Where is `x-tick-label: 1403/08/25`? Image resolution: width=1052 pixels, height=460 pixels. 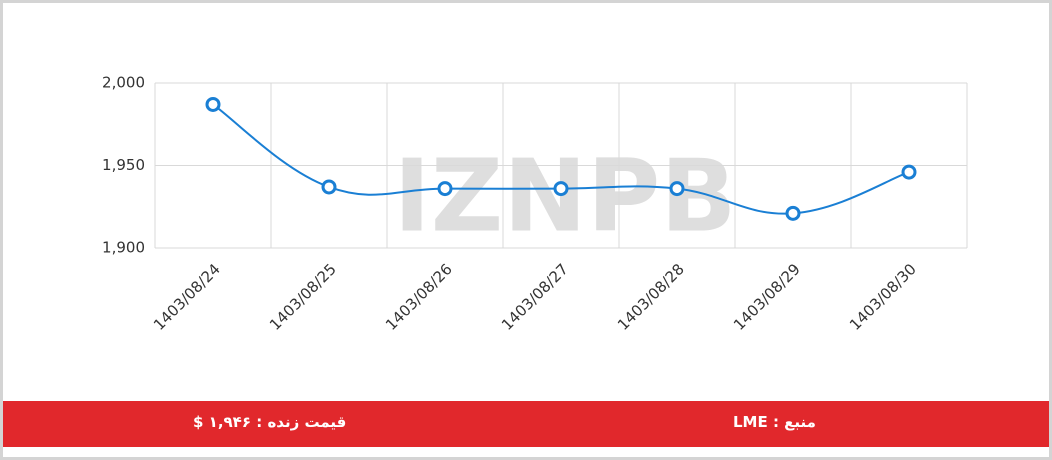
x-tick-label: 1403/08/25 is located at coordinates (303, 297).